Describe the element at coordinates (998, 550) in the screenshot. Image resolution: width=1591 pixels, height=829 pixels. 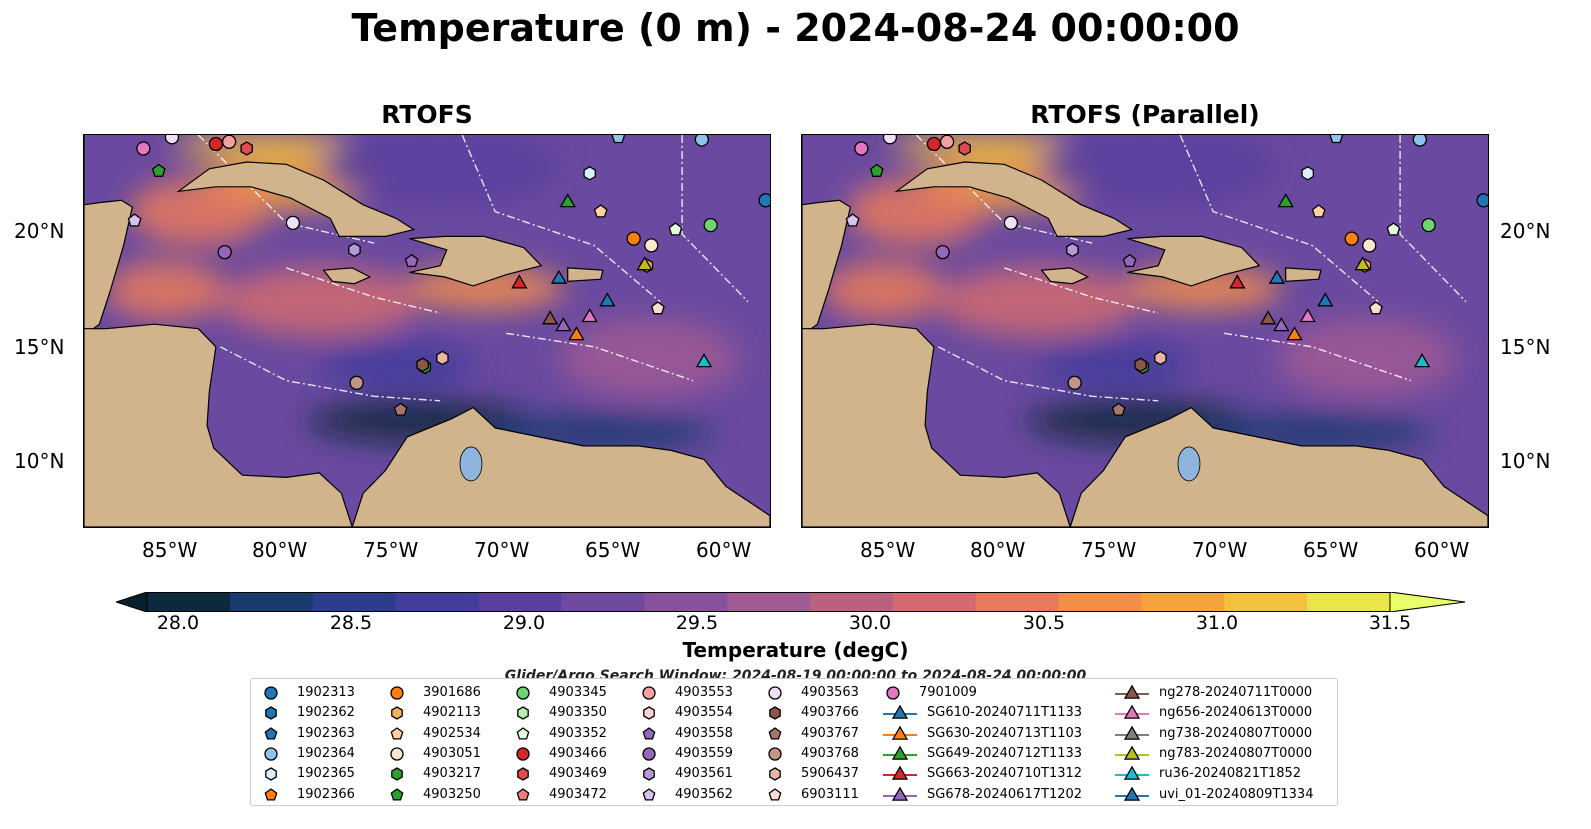
I see `lon-tick-right-80: 80°W` at that location.